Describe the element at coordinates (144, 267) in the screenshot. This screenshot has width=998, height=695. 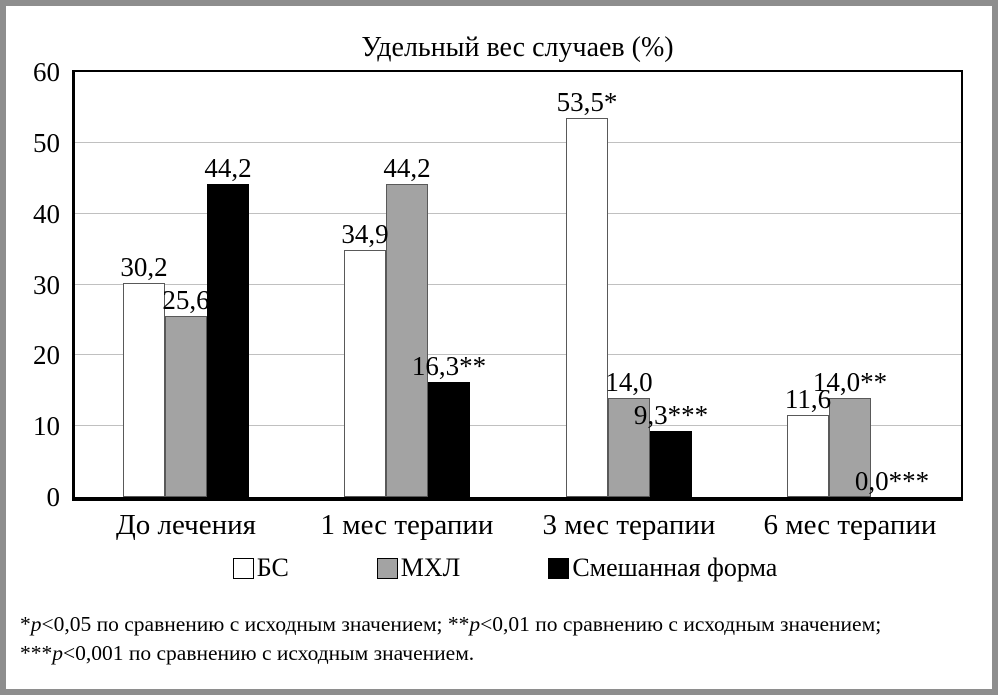
I see `bar-value-label: 30,2` at that location.